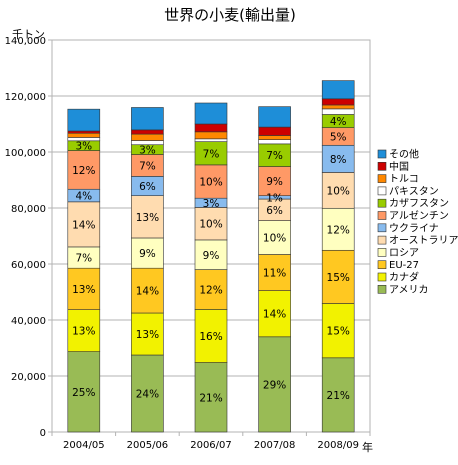  Describe the element at coordinates (28, 377) in the screenshot. I see `y-tick-label: 20,000` at that location.